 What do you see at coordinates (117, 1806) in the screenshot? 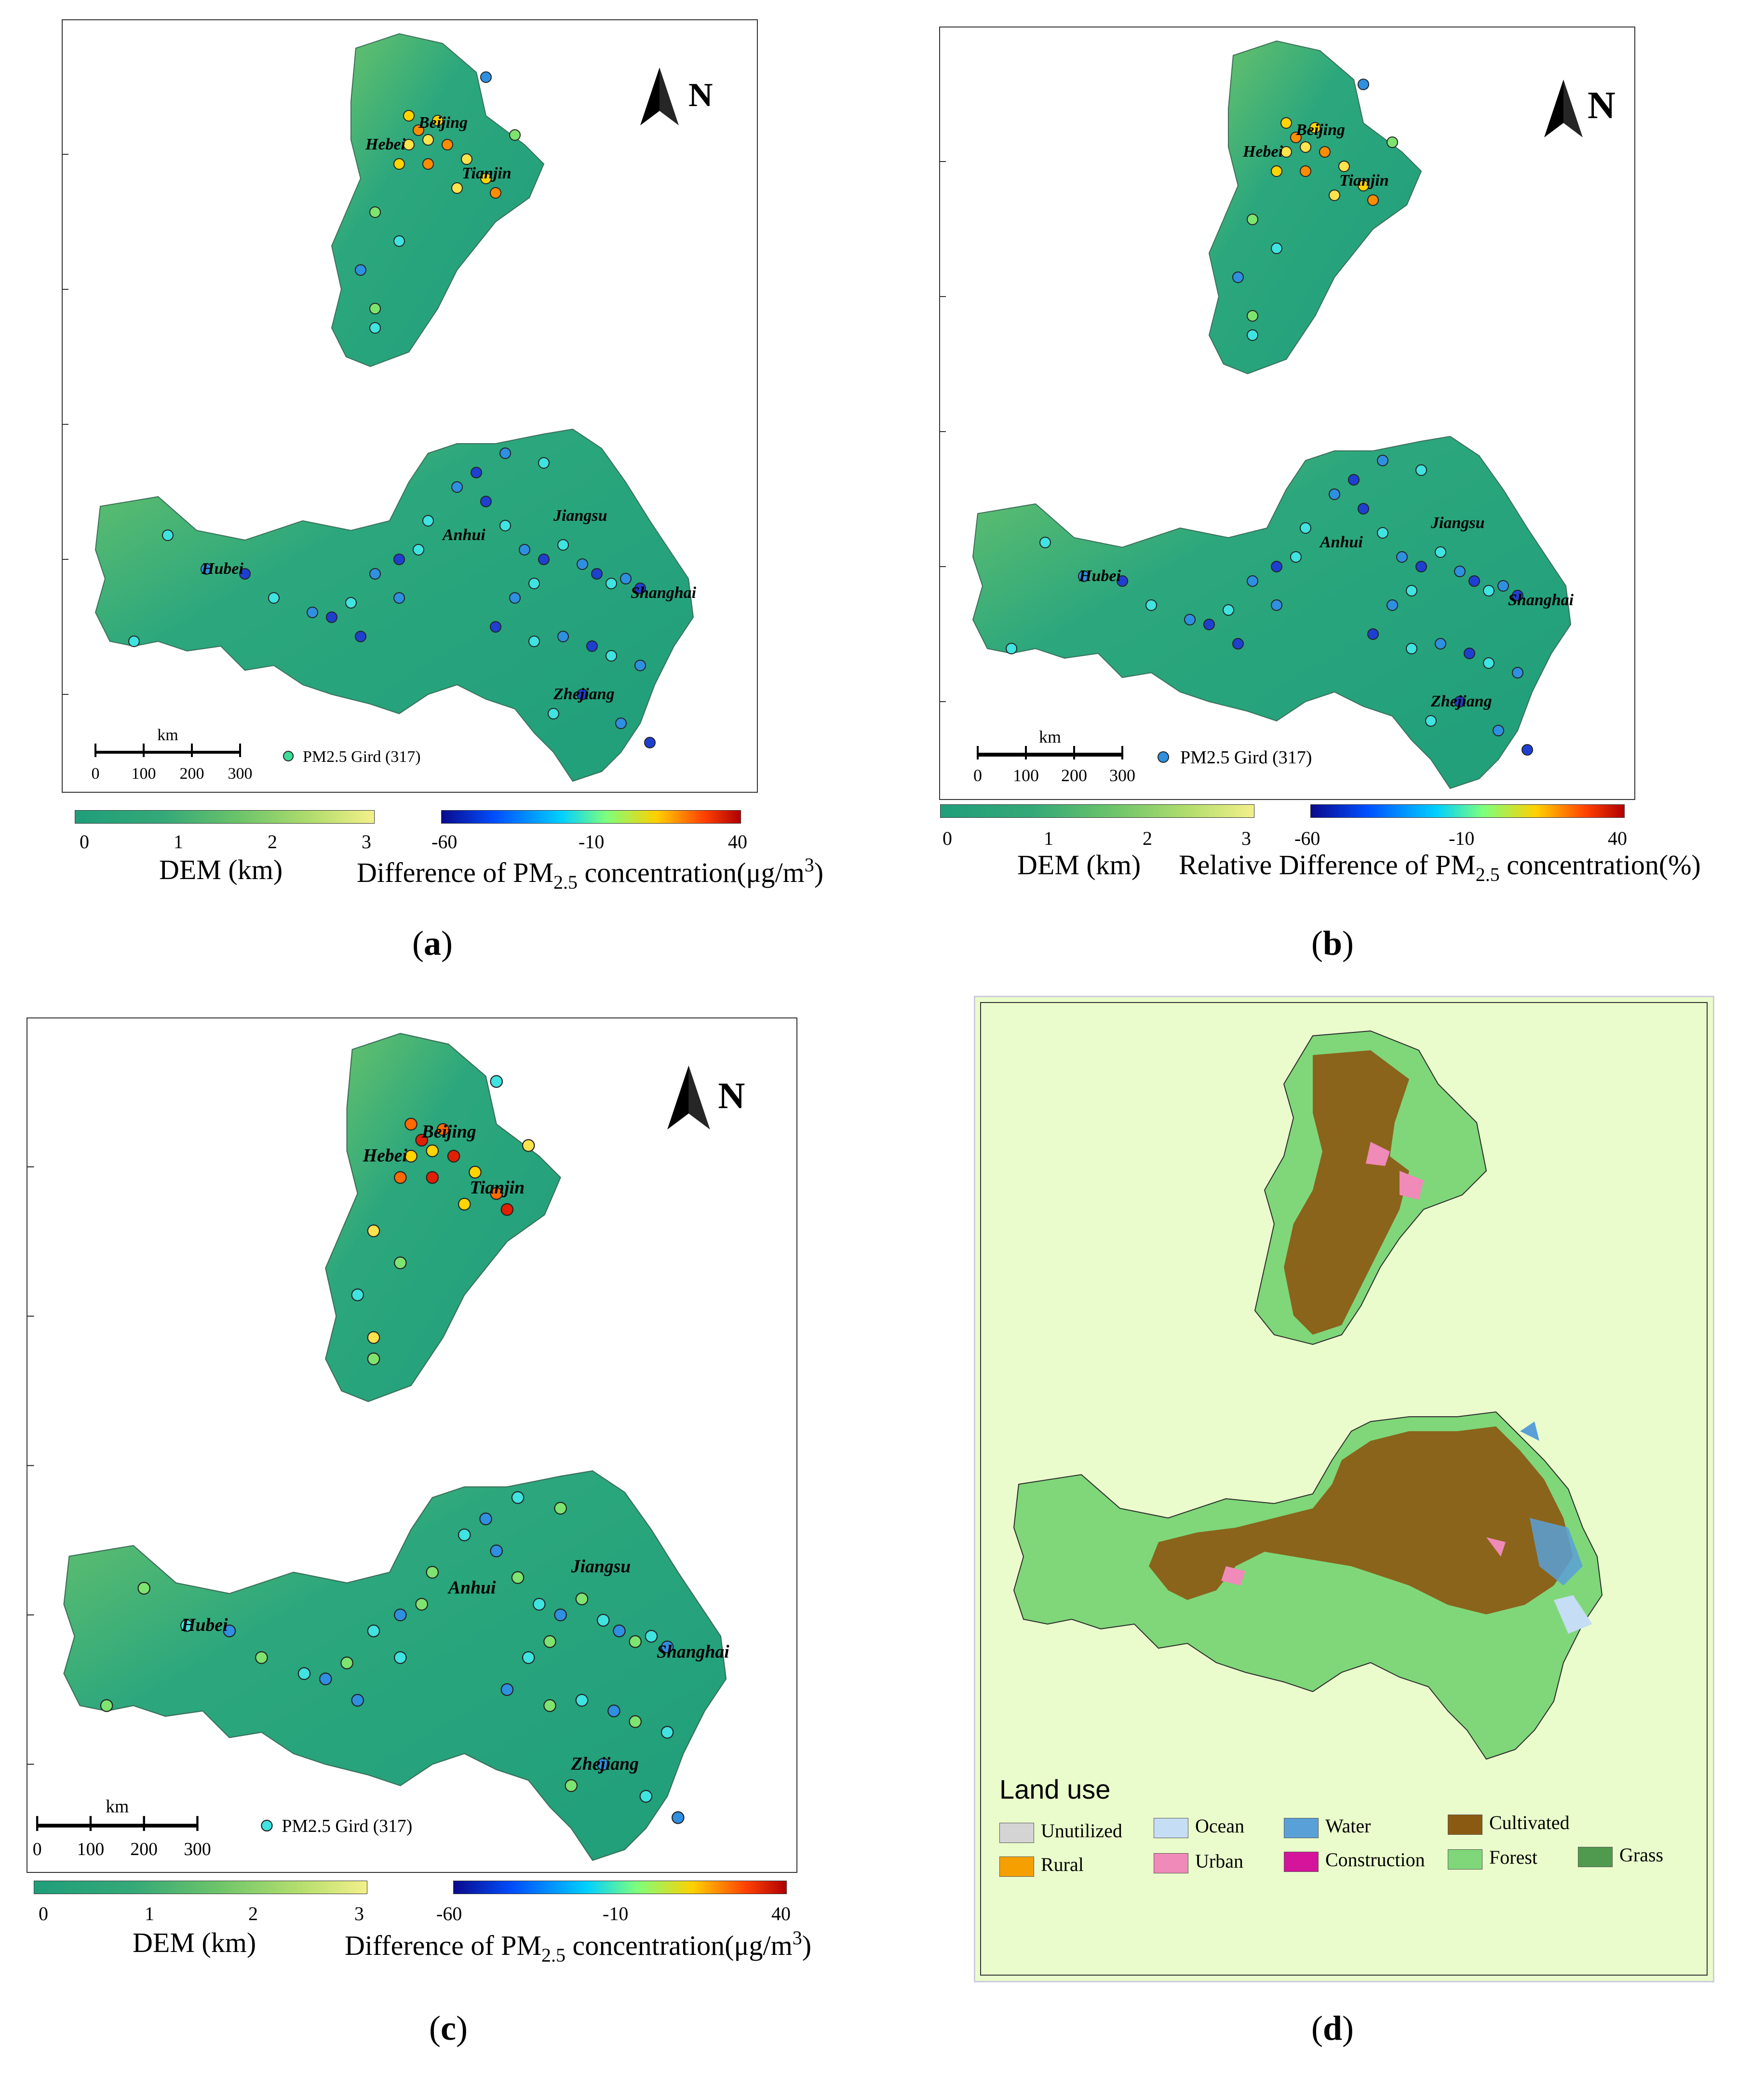
I see `svg-text: km` at bounding box center [117, 1806].